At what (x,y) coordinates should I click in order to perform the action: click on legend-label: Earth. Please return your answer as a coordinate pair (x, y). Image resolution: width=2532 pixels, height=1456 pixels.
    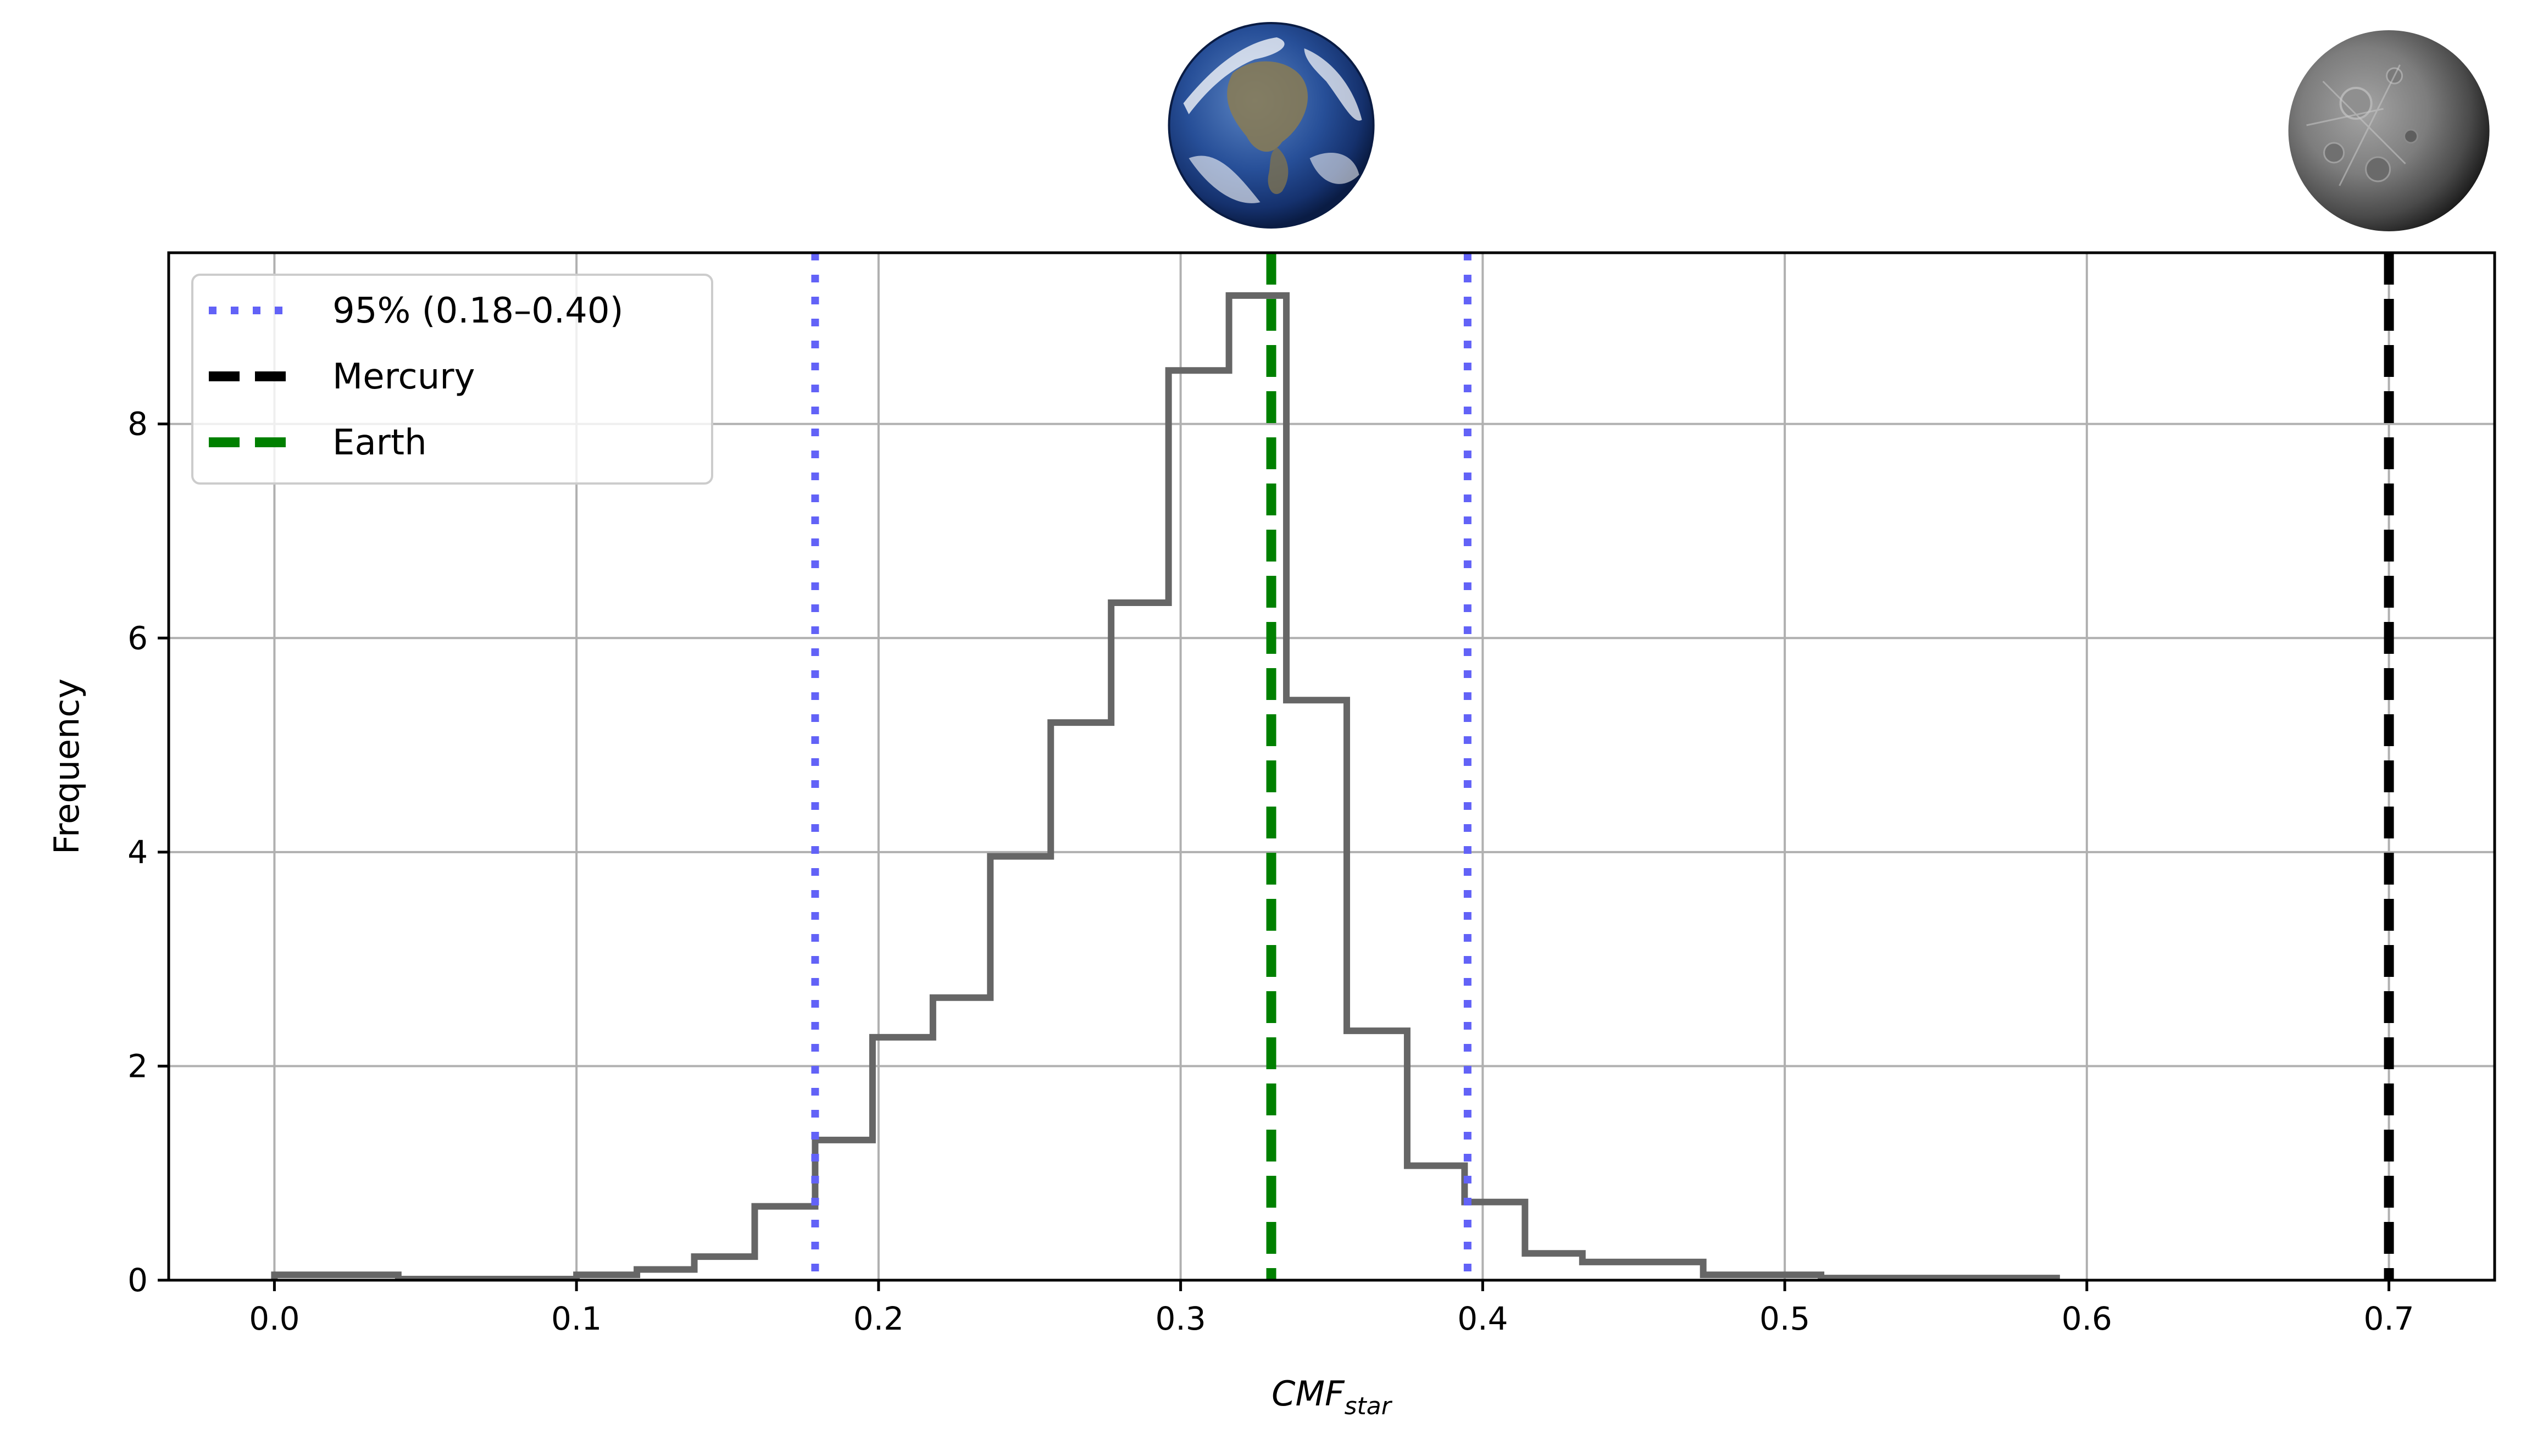
    Looking at the image, I should click on (379, 443).